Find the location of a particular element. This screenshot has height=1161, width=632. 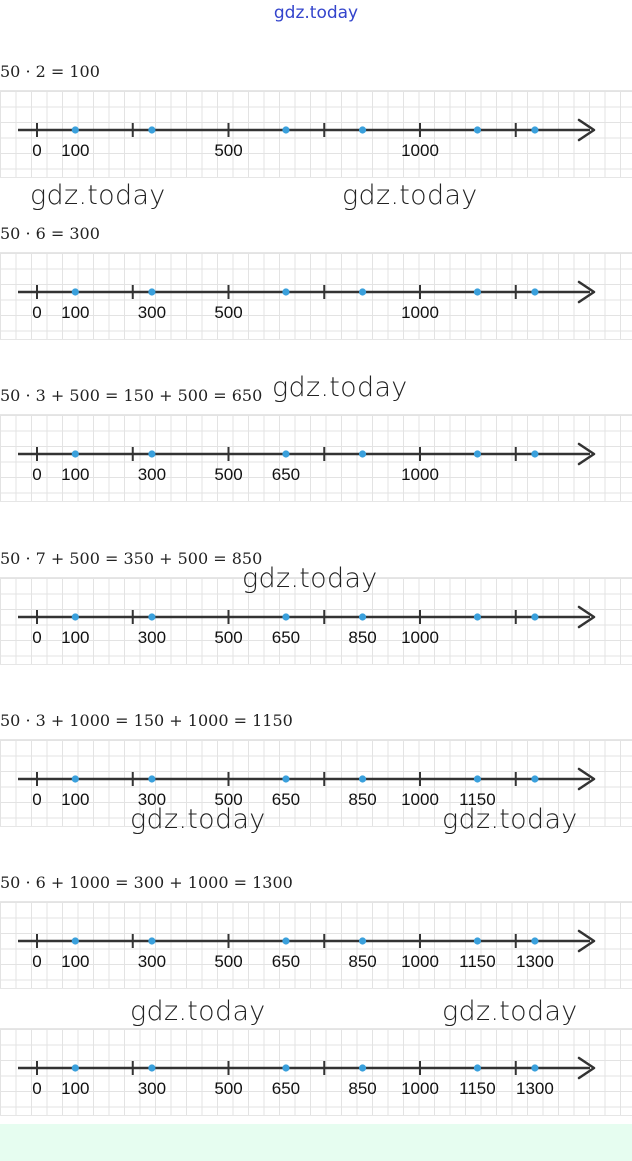

number-line-panel-1: 0 100 500 1000 is located at coordinates (316, 134).